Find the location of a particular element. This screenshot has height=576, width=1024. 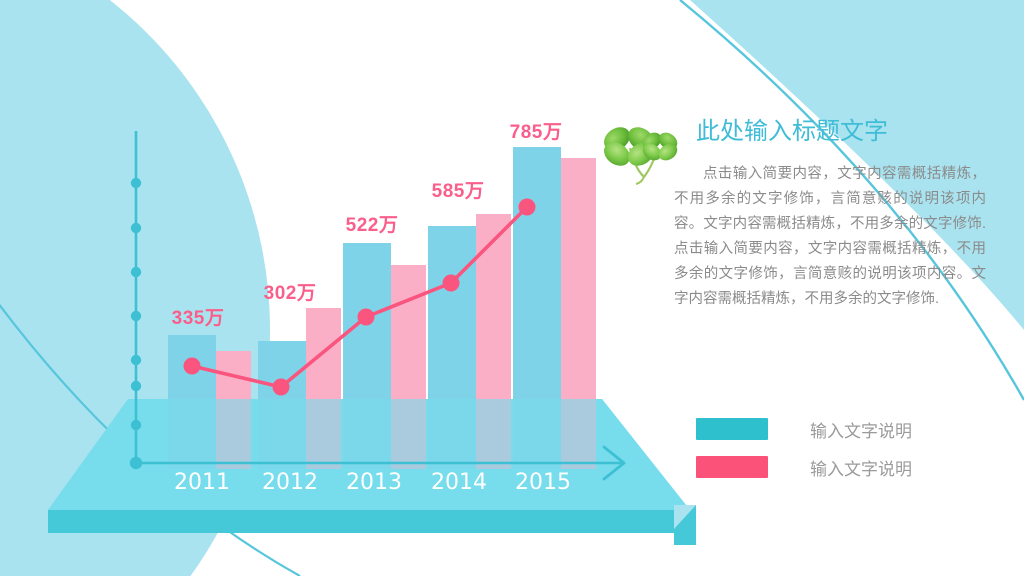

chart-legend: 输入文字说明 输入文字说明 is located at coordinates (804, 448).